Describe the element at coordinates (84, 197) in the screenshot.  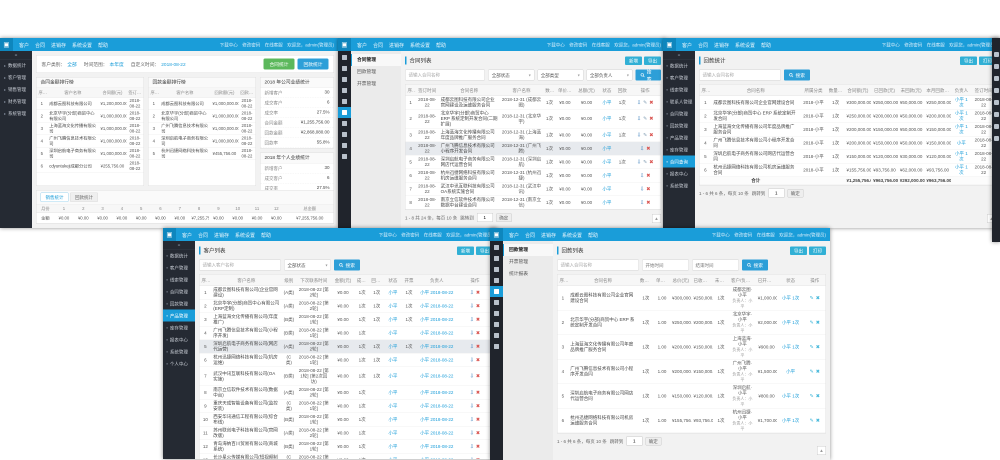
I see `tab-payment: 回款统计` at that location.